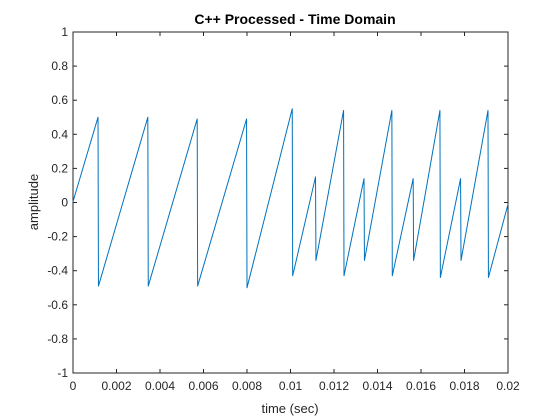  Describe the element at coordinates (62, 373) in the screenshot. I see `y-tick-label: -1` at that location.